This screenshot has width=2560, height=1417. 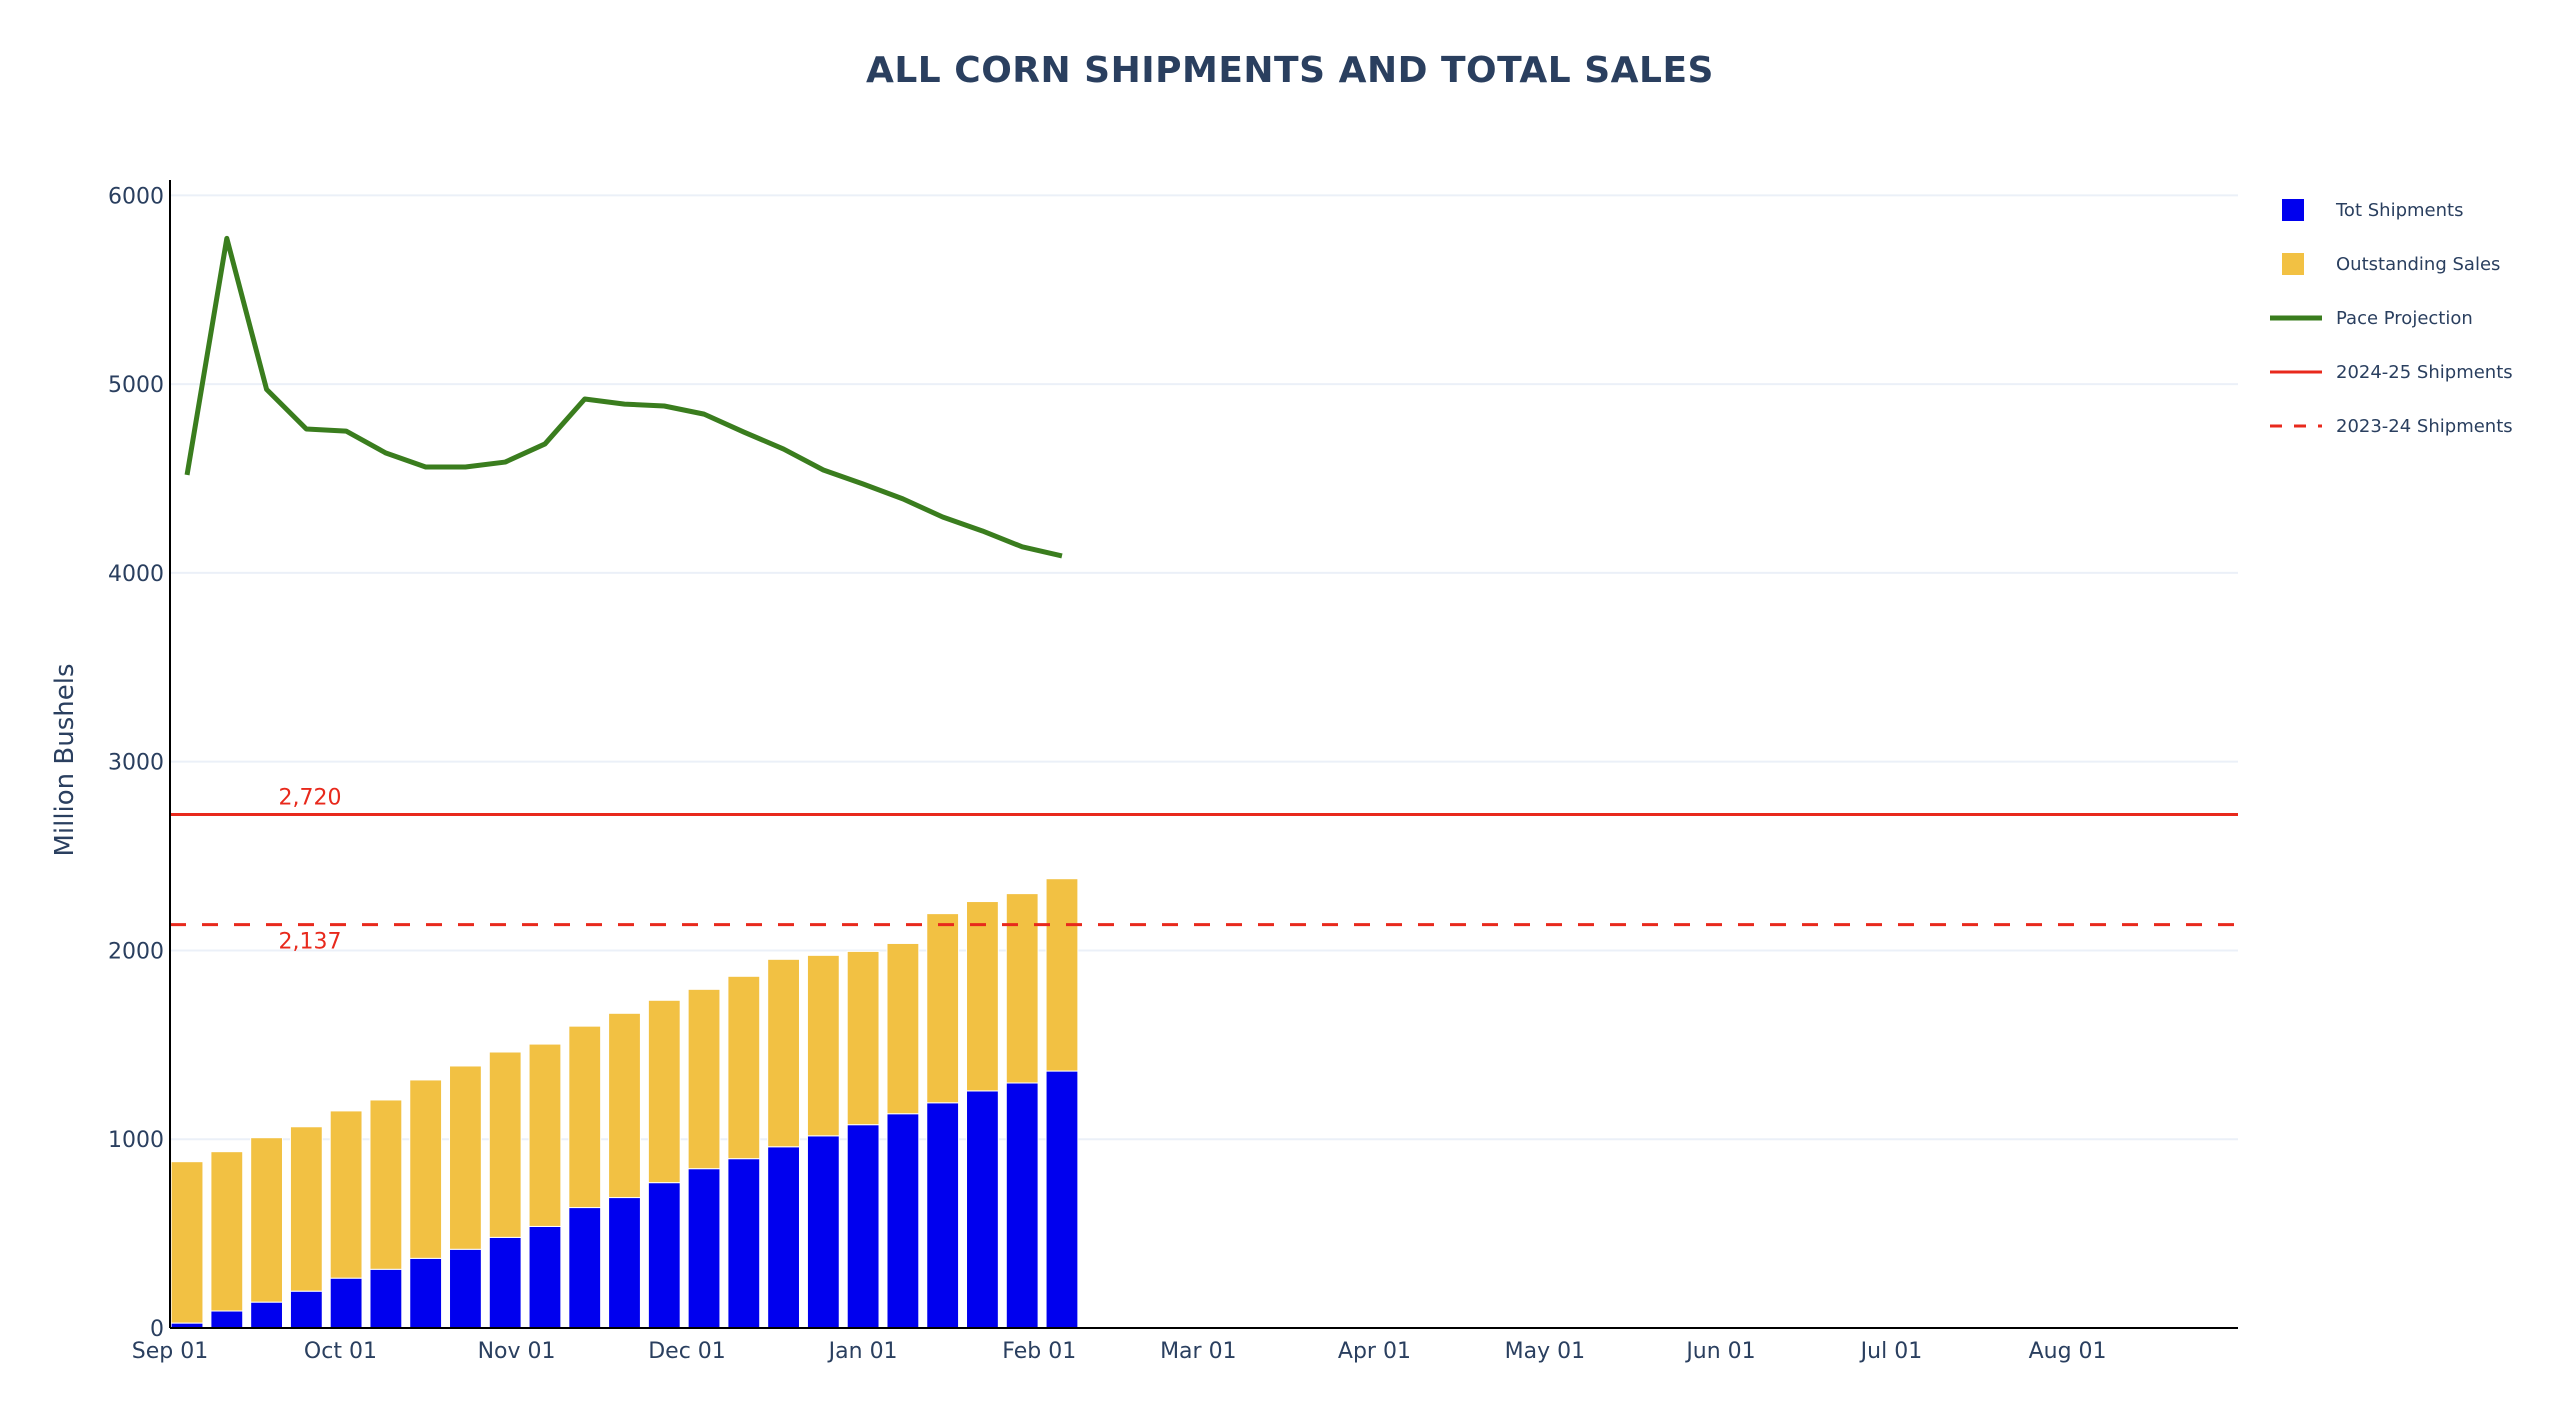 What do you see at coordinates (2399, 210) in the screenshot?
I see `legend-label: Tot Shipments` at bounding box center [2399, 210].